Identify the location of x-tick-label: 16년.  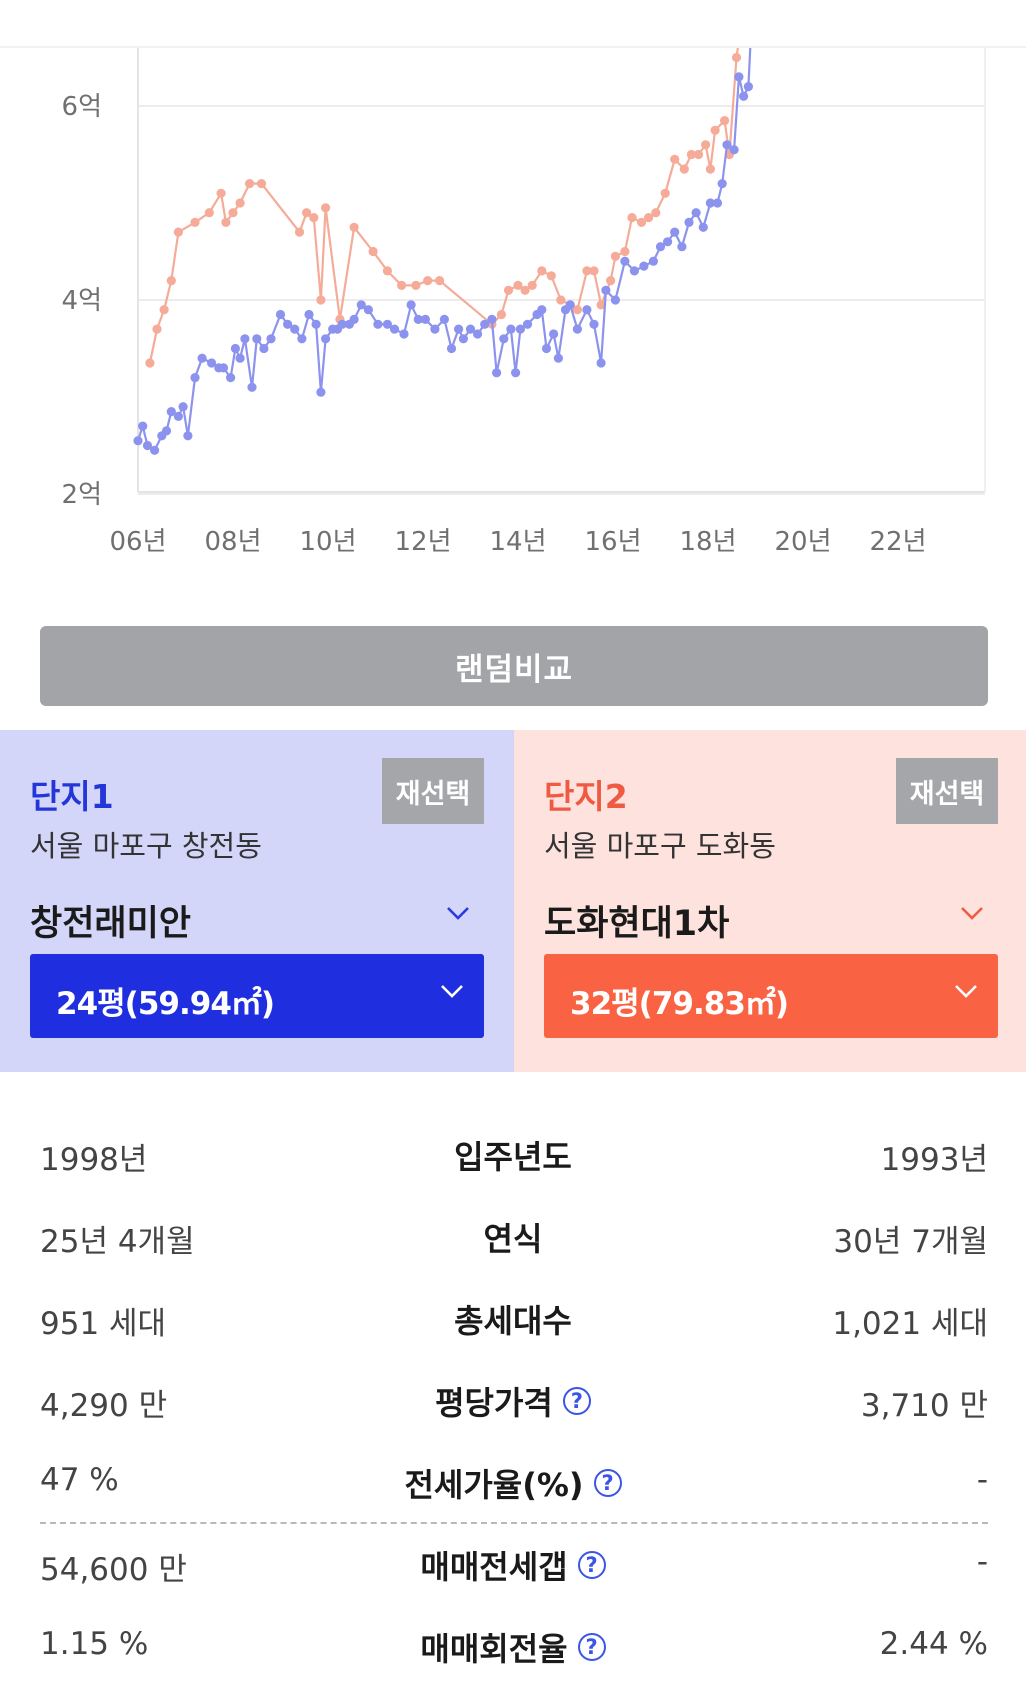
(612, 542).